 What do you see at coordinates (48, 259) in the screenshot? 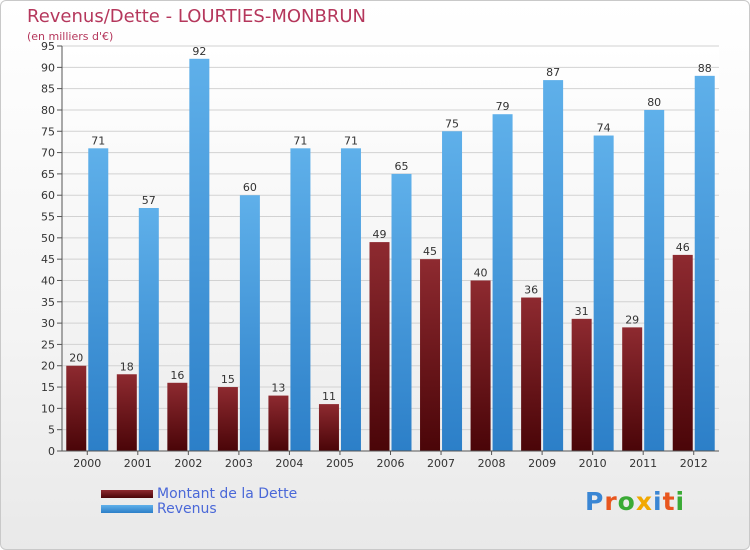
I see `y-tick-label: 45` at bounding box center [48, 259].